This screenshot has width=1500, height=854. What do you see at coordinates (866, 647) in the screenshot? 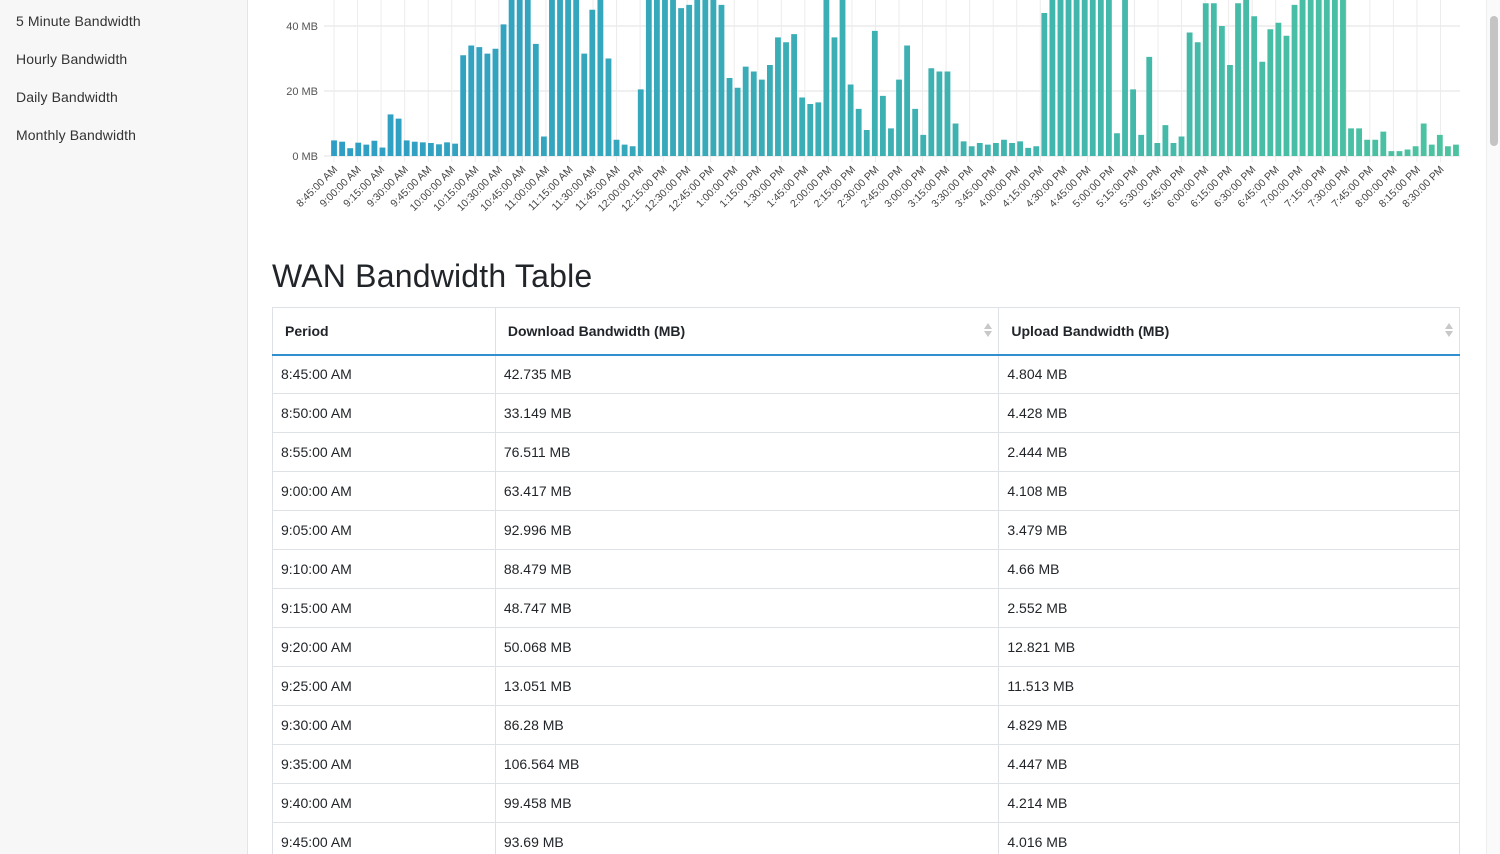
I see `table-row: 9:20:00 AM 50.068 MB 12.821 MB` at bounding box center [866, 647].